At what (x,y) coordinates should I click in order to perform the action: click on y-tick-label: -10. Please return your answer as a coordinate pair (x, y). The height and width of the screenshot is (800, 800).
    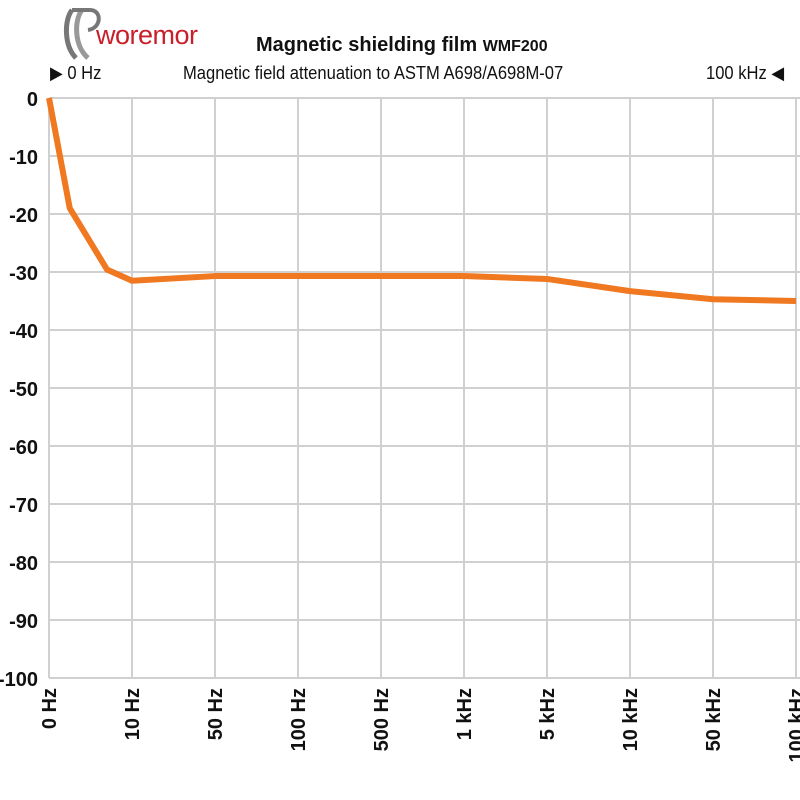
    Looking at the image, I should click on (23, 158).